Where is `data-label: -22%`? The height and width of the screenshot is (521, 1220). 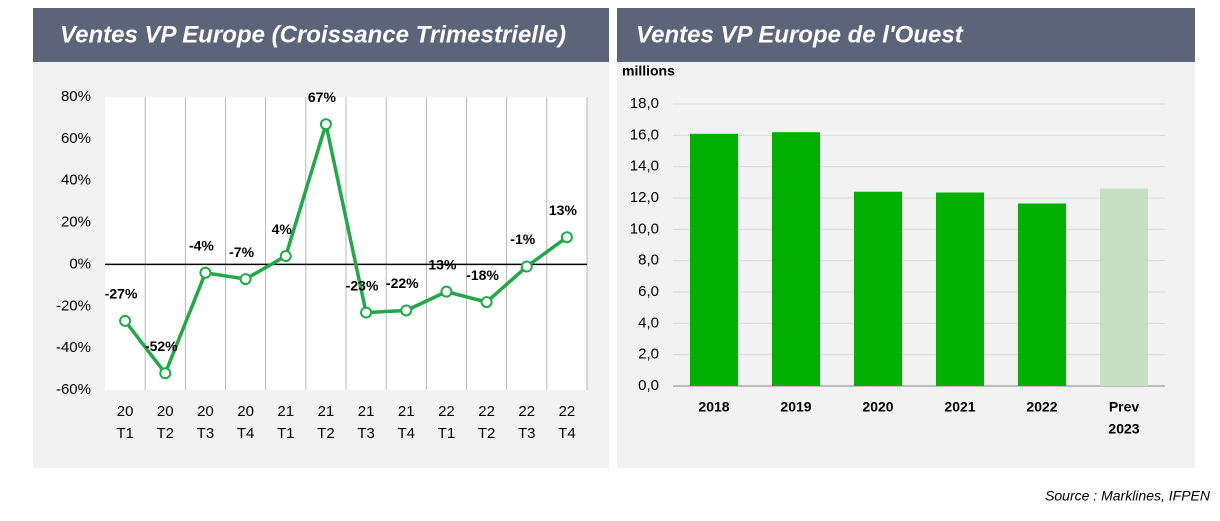
data-label: -22% is located at coordinates (402, 283).